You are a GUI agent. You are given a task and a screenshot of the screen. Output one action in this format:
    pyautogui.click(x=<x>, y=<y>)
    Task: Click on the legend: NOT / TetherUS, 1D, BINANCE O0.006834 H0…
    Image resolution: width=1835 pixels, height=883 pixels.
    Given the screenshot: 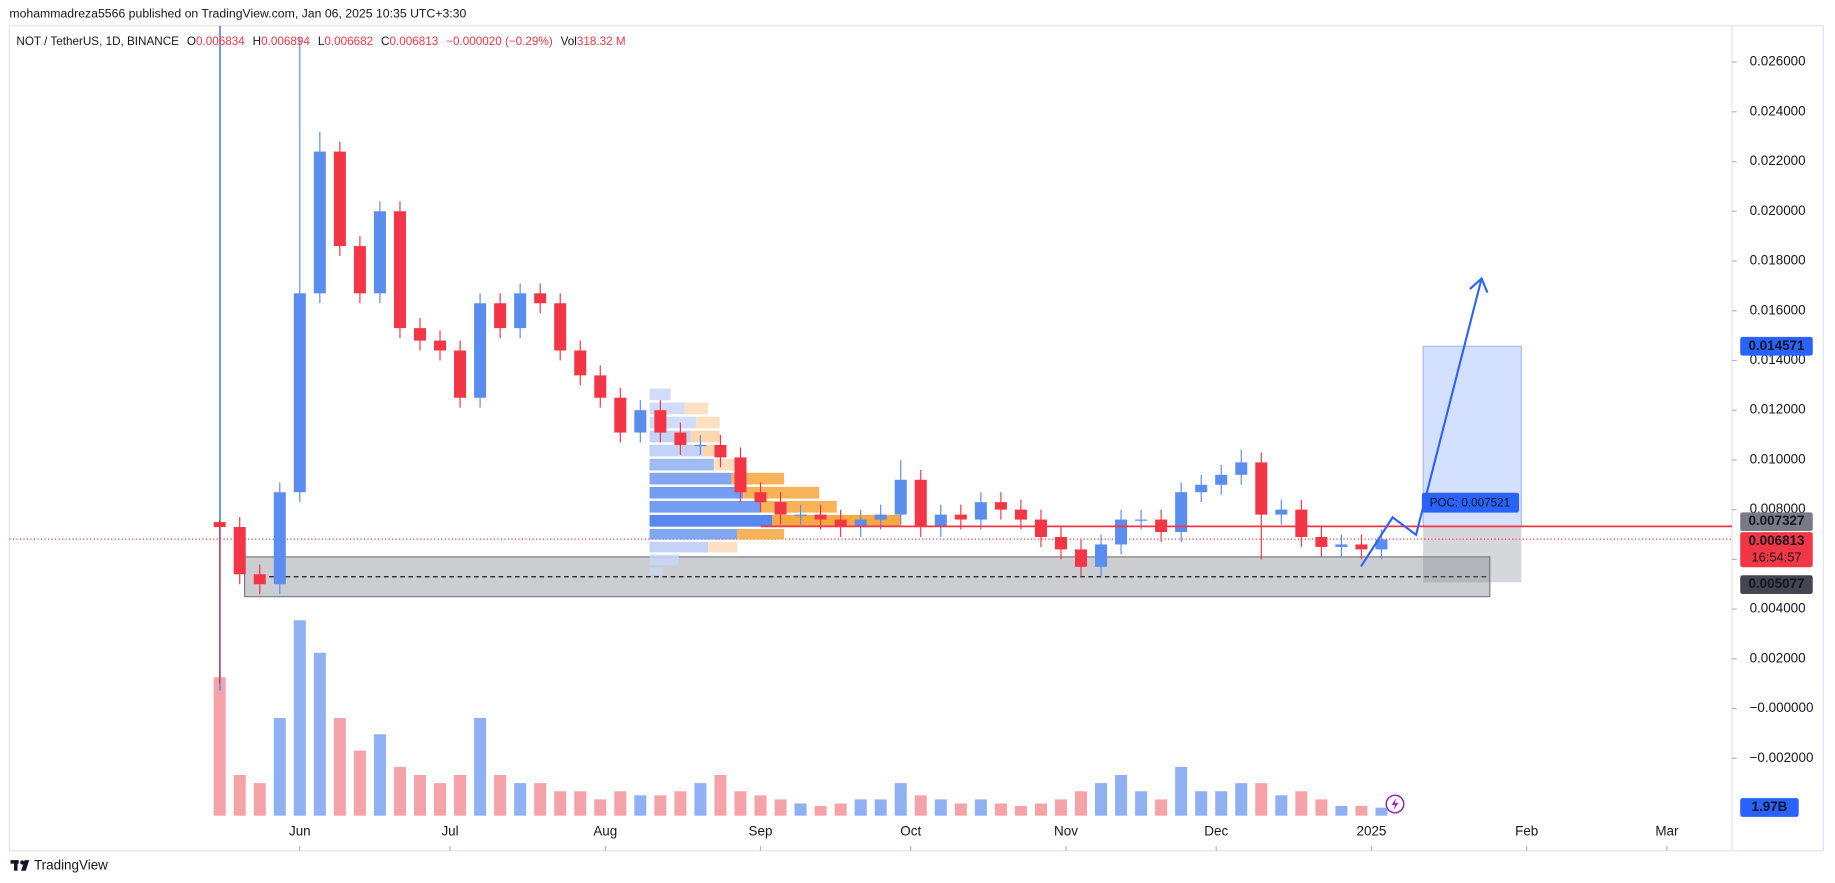 What is the action you would take?
    pyautogui.click(x=320, y=41)
    